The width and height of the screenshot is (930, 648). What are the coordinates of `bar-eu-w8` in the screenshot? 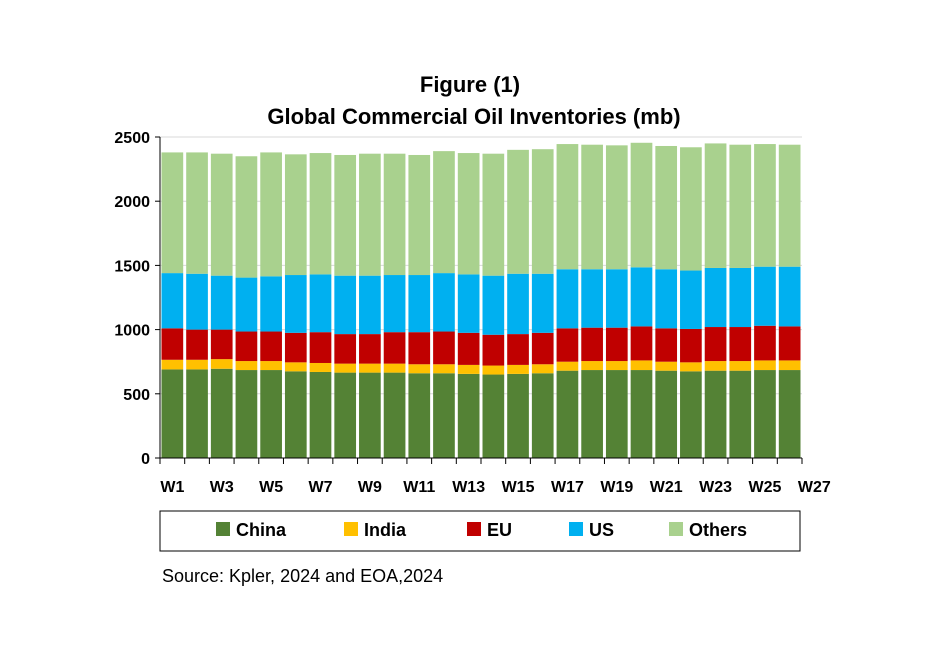 It's located at (345, 349).